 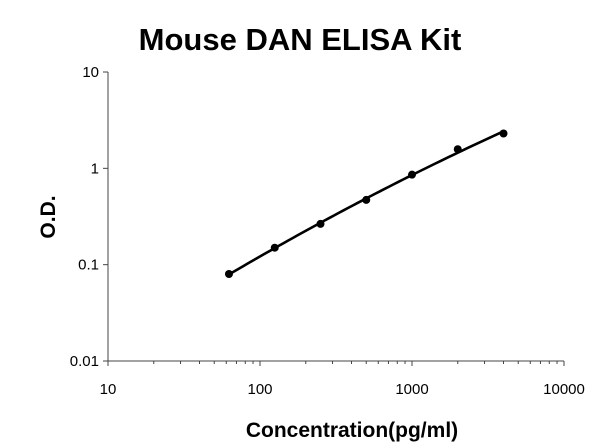 I want to click on x-axis-label: Concentration(pg/ml), so click(x=352, y=430).